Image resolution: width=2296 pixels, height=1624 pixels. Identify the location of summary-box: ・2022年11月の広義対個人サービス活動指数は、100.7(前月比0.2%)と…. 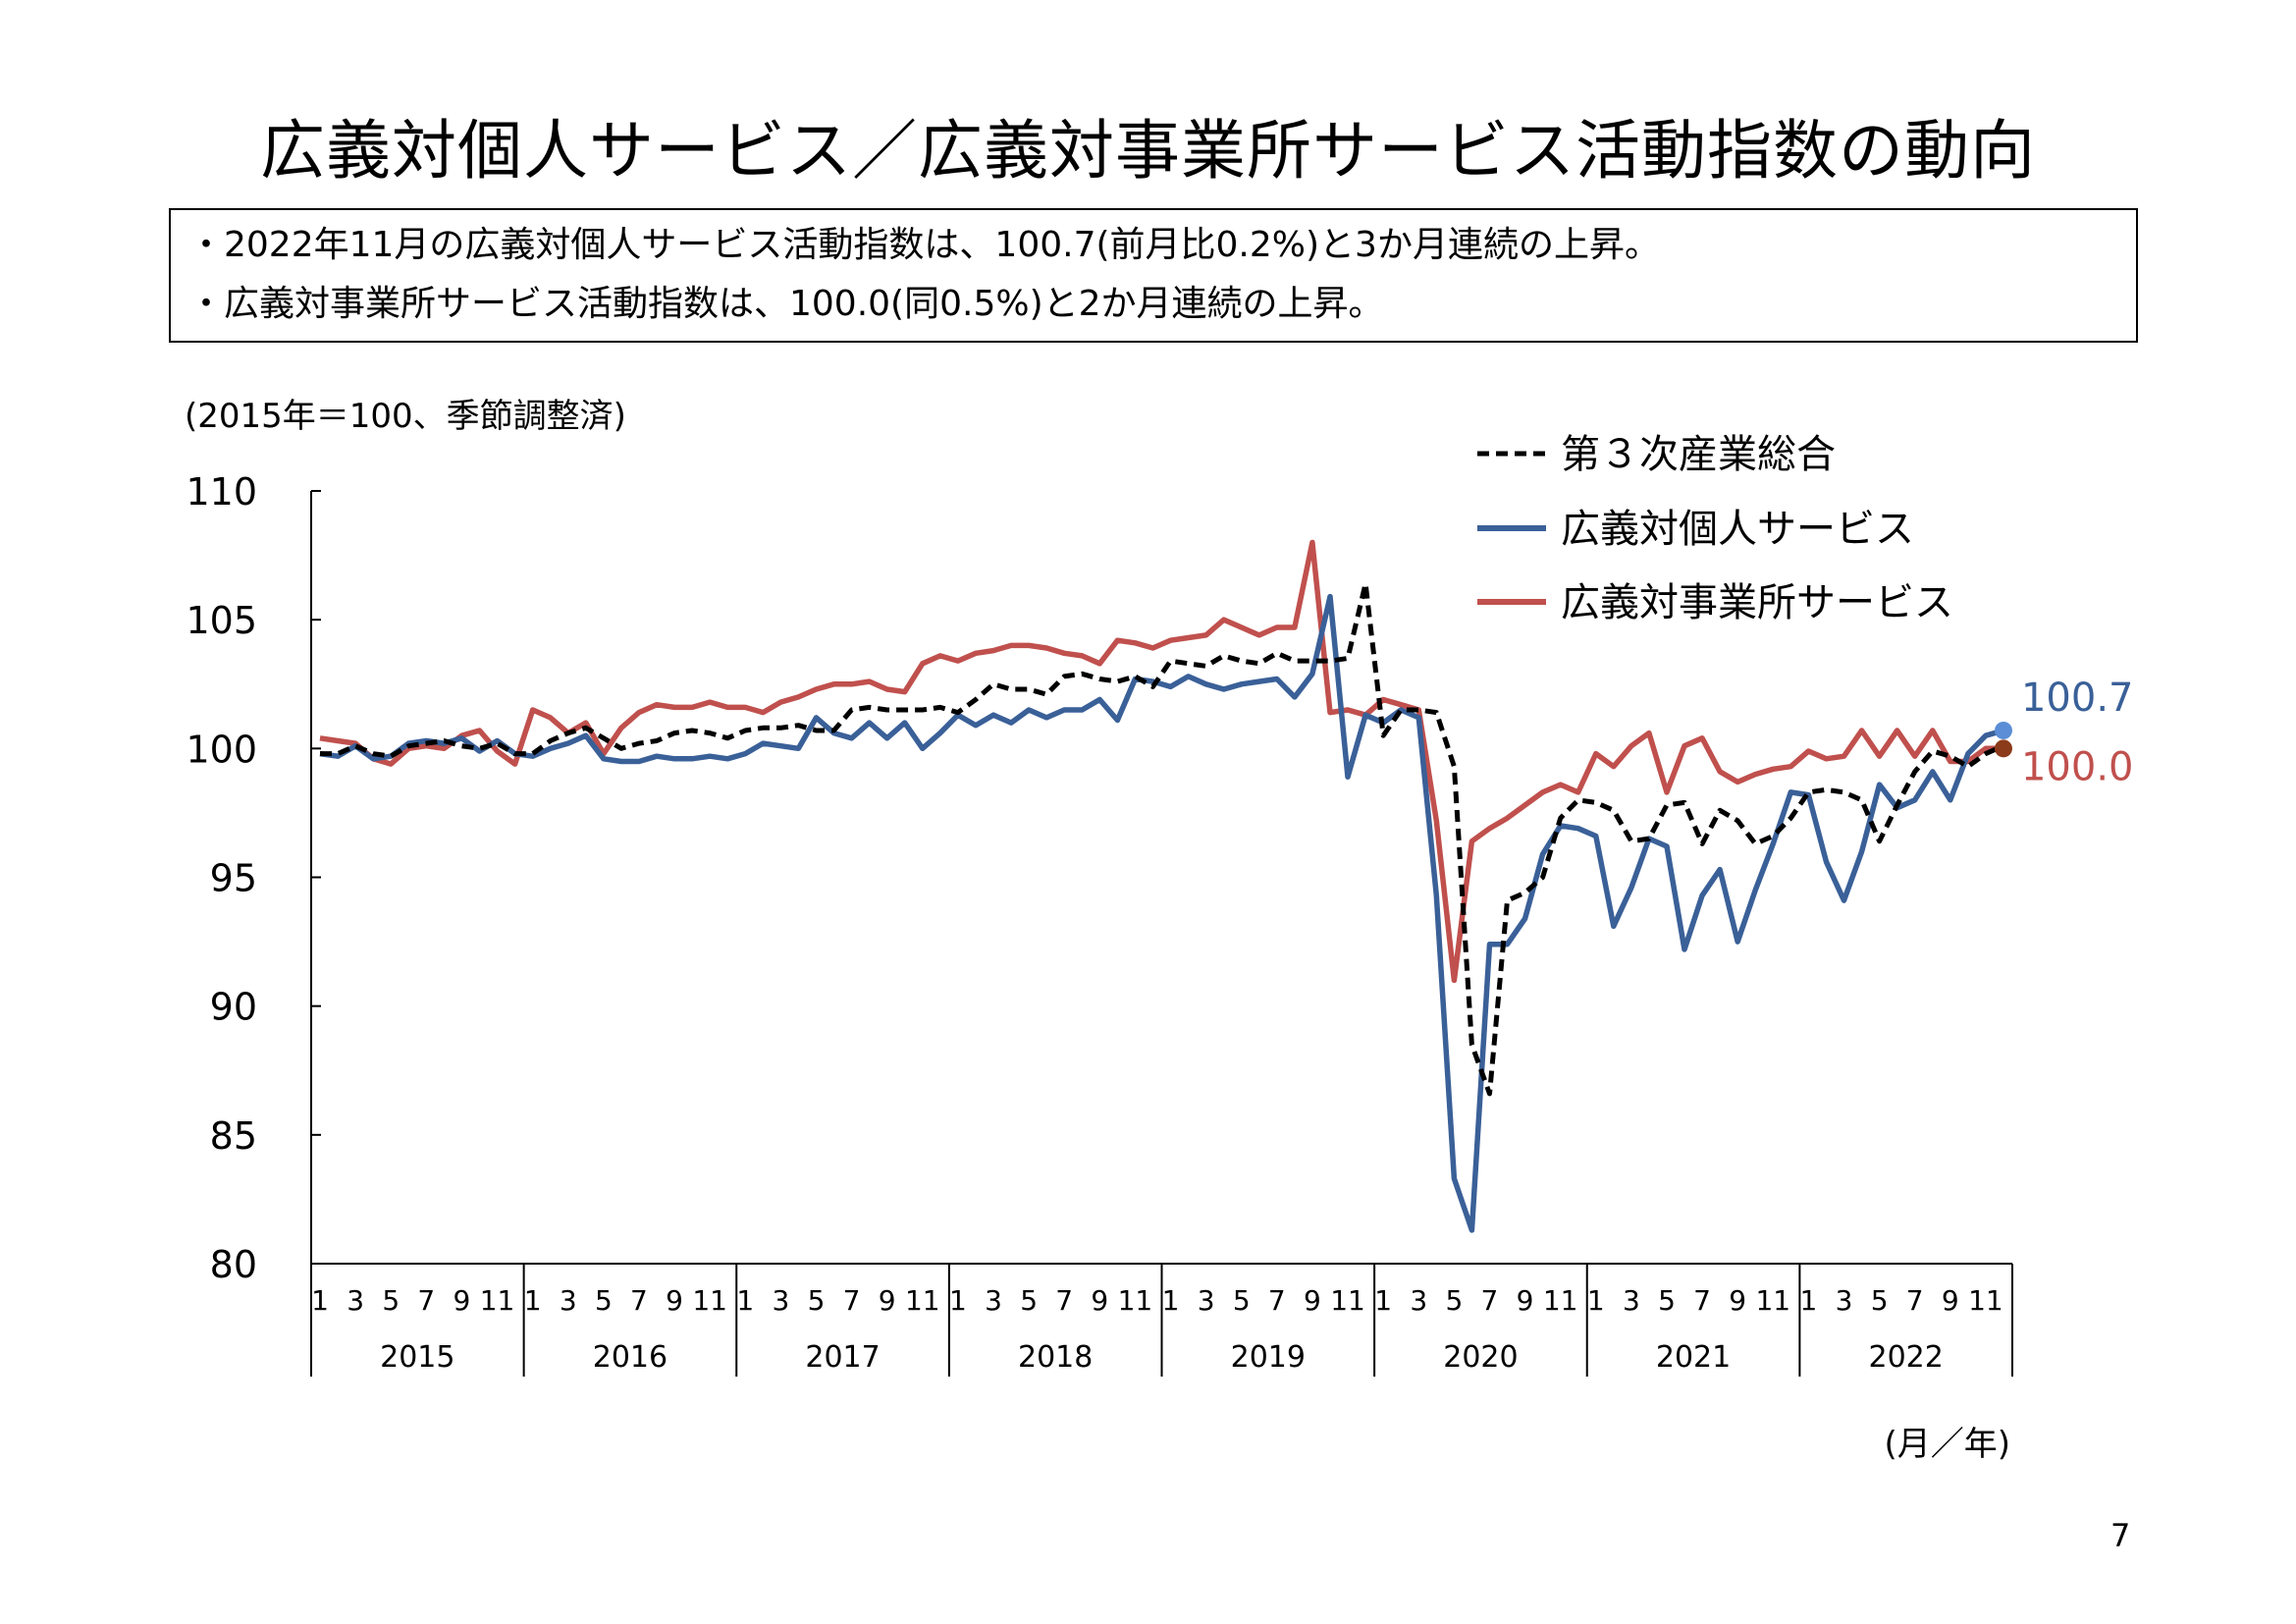
(1153, 275).